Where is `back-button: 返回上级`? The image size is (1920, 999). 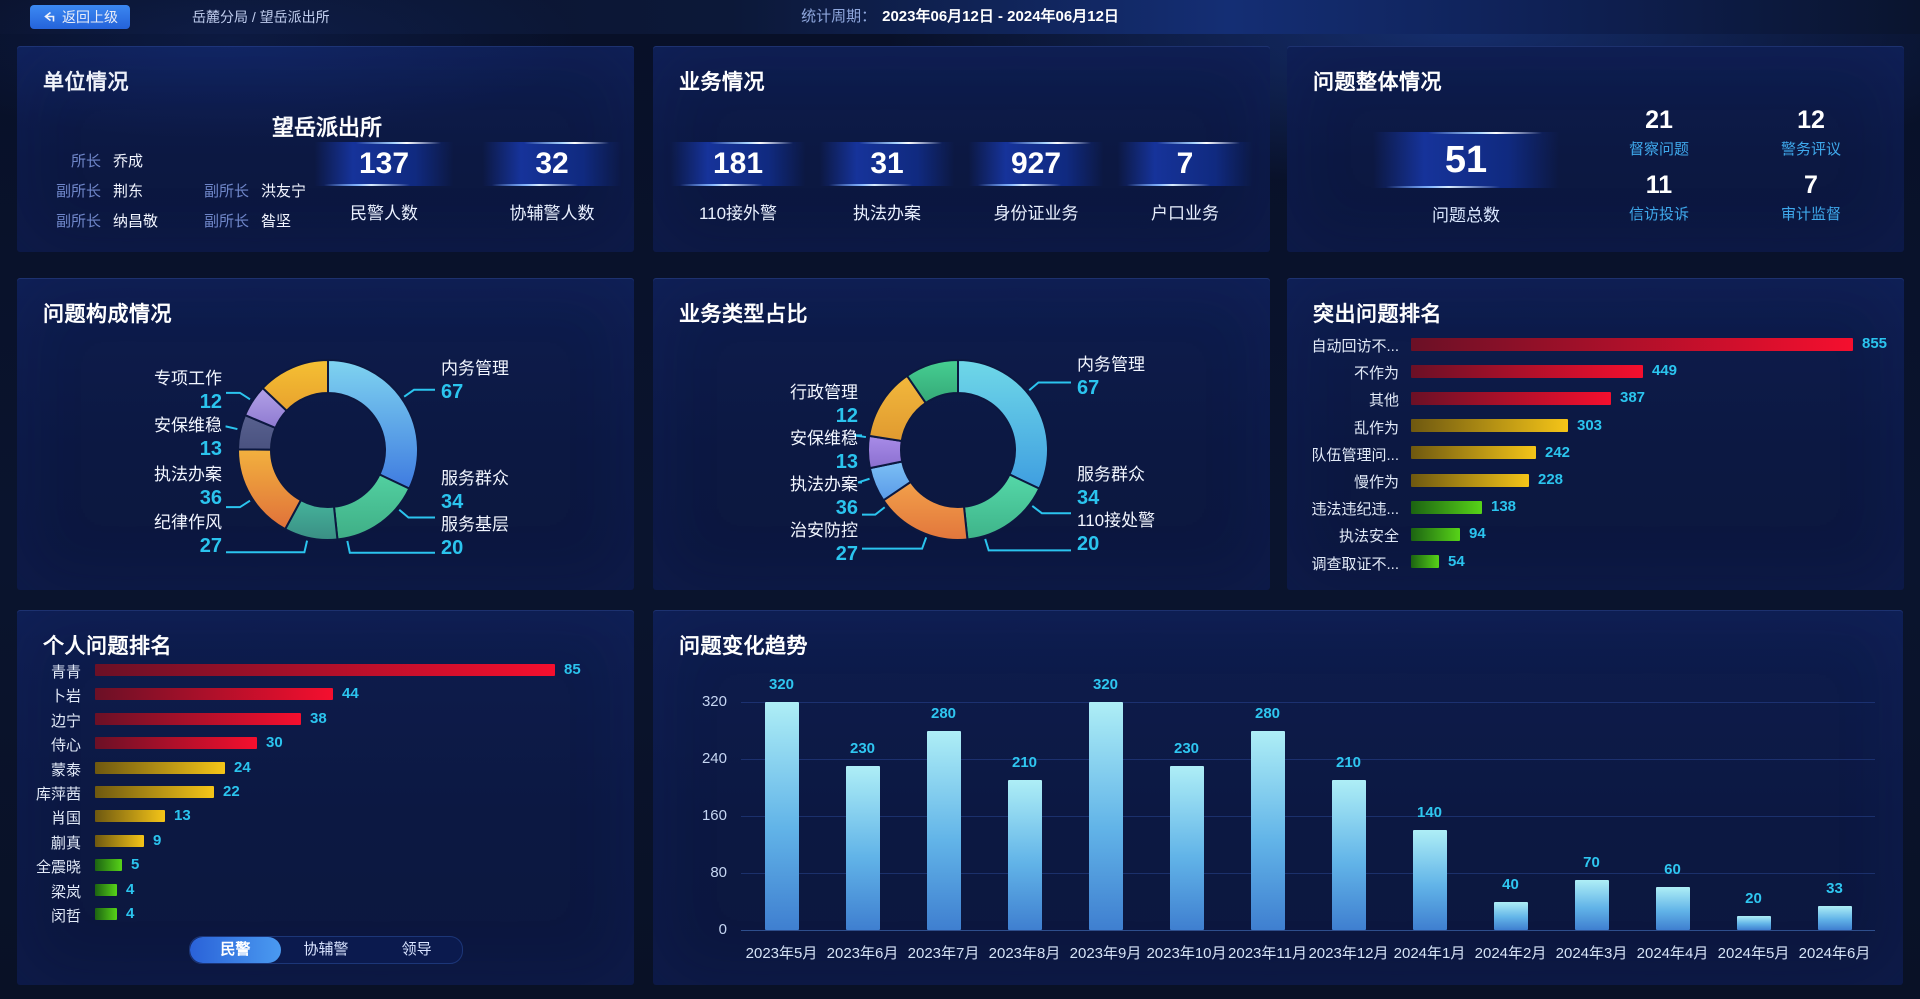
back-button: 返回上级 is located at coordinates (80, 17).